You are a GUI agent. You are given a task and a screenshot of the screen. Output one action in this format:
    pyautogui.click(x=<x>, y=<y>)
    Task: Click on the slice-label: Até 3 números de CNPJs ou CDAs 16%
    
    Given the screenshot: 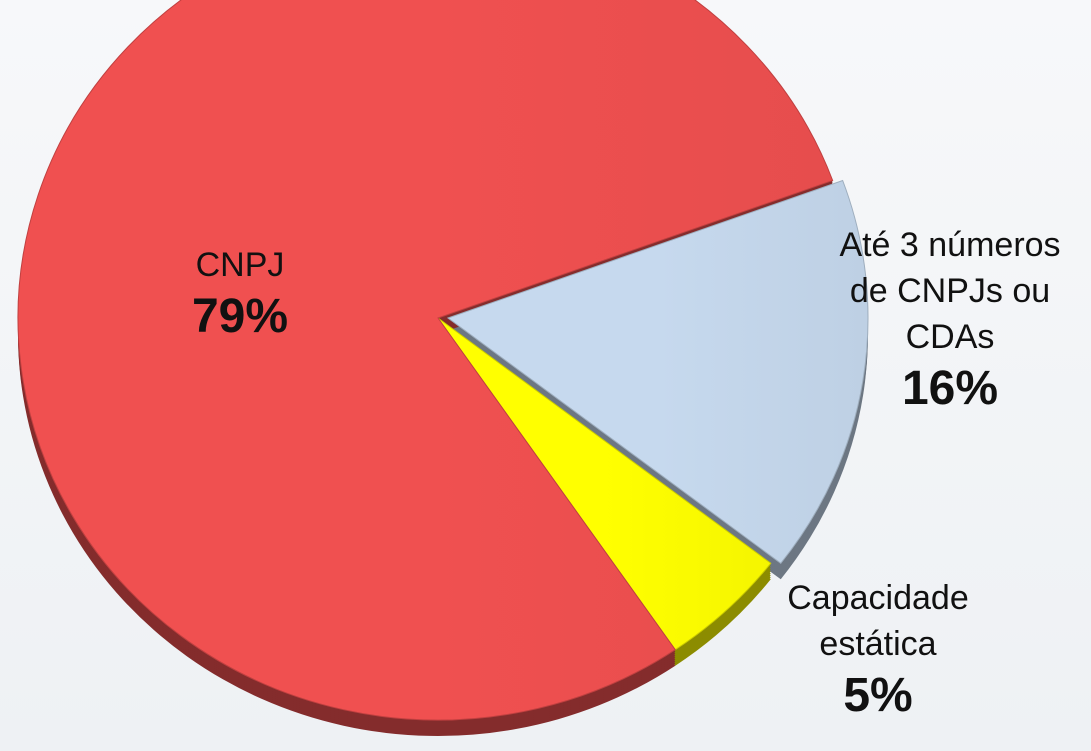 What is the action you would take?
    pyautogui.click(x=950, y=320)
    